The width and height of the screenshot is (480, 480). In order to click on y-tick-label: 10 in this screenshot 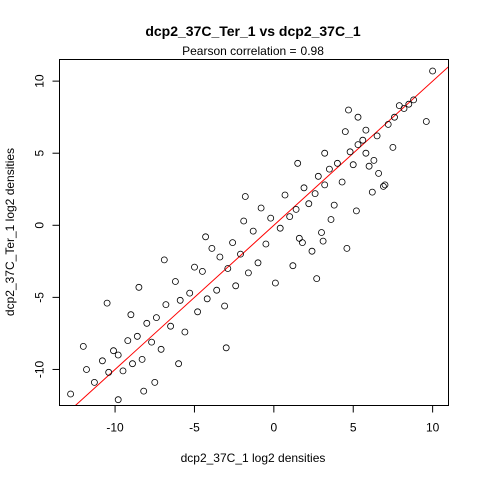, I will do `click(40, 81)`.